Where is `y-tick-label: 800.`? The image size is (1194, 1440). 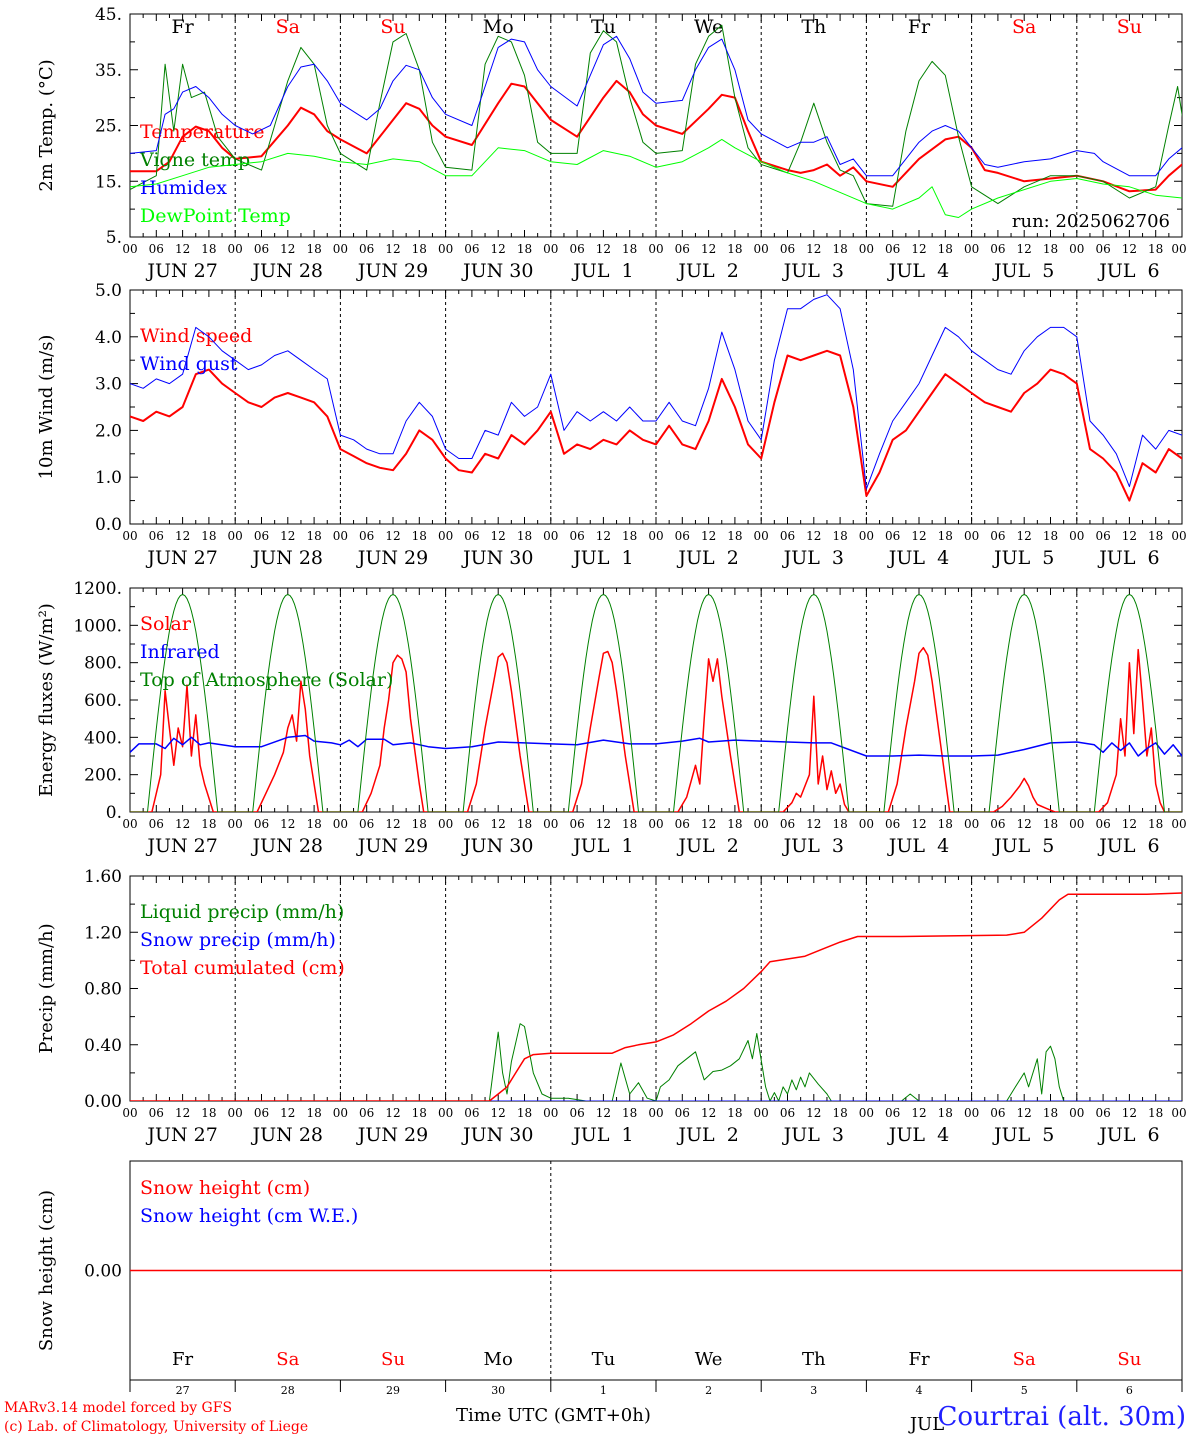
y-tick-label: 800. is located at coordinates (103, 664).